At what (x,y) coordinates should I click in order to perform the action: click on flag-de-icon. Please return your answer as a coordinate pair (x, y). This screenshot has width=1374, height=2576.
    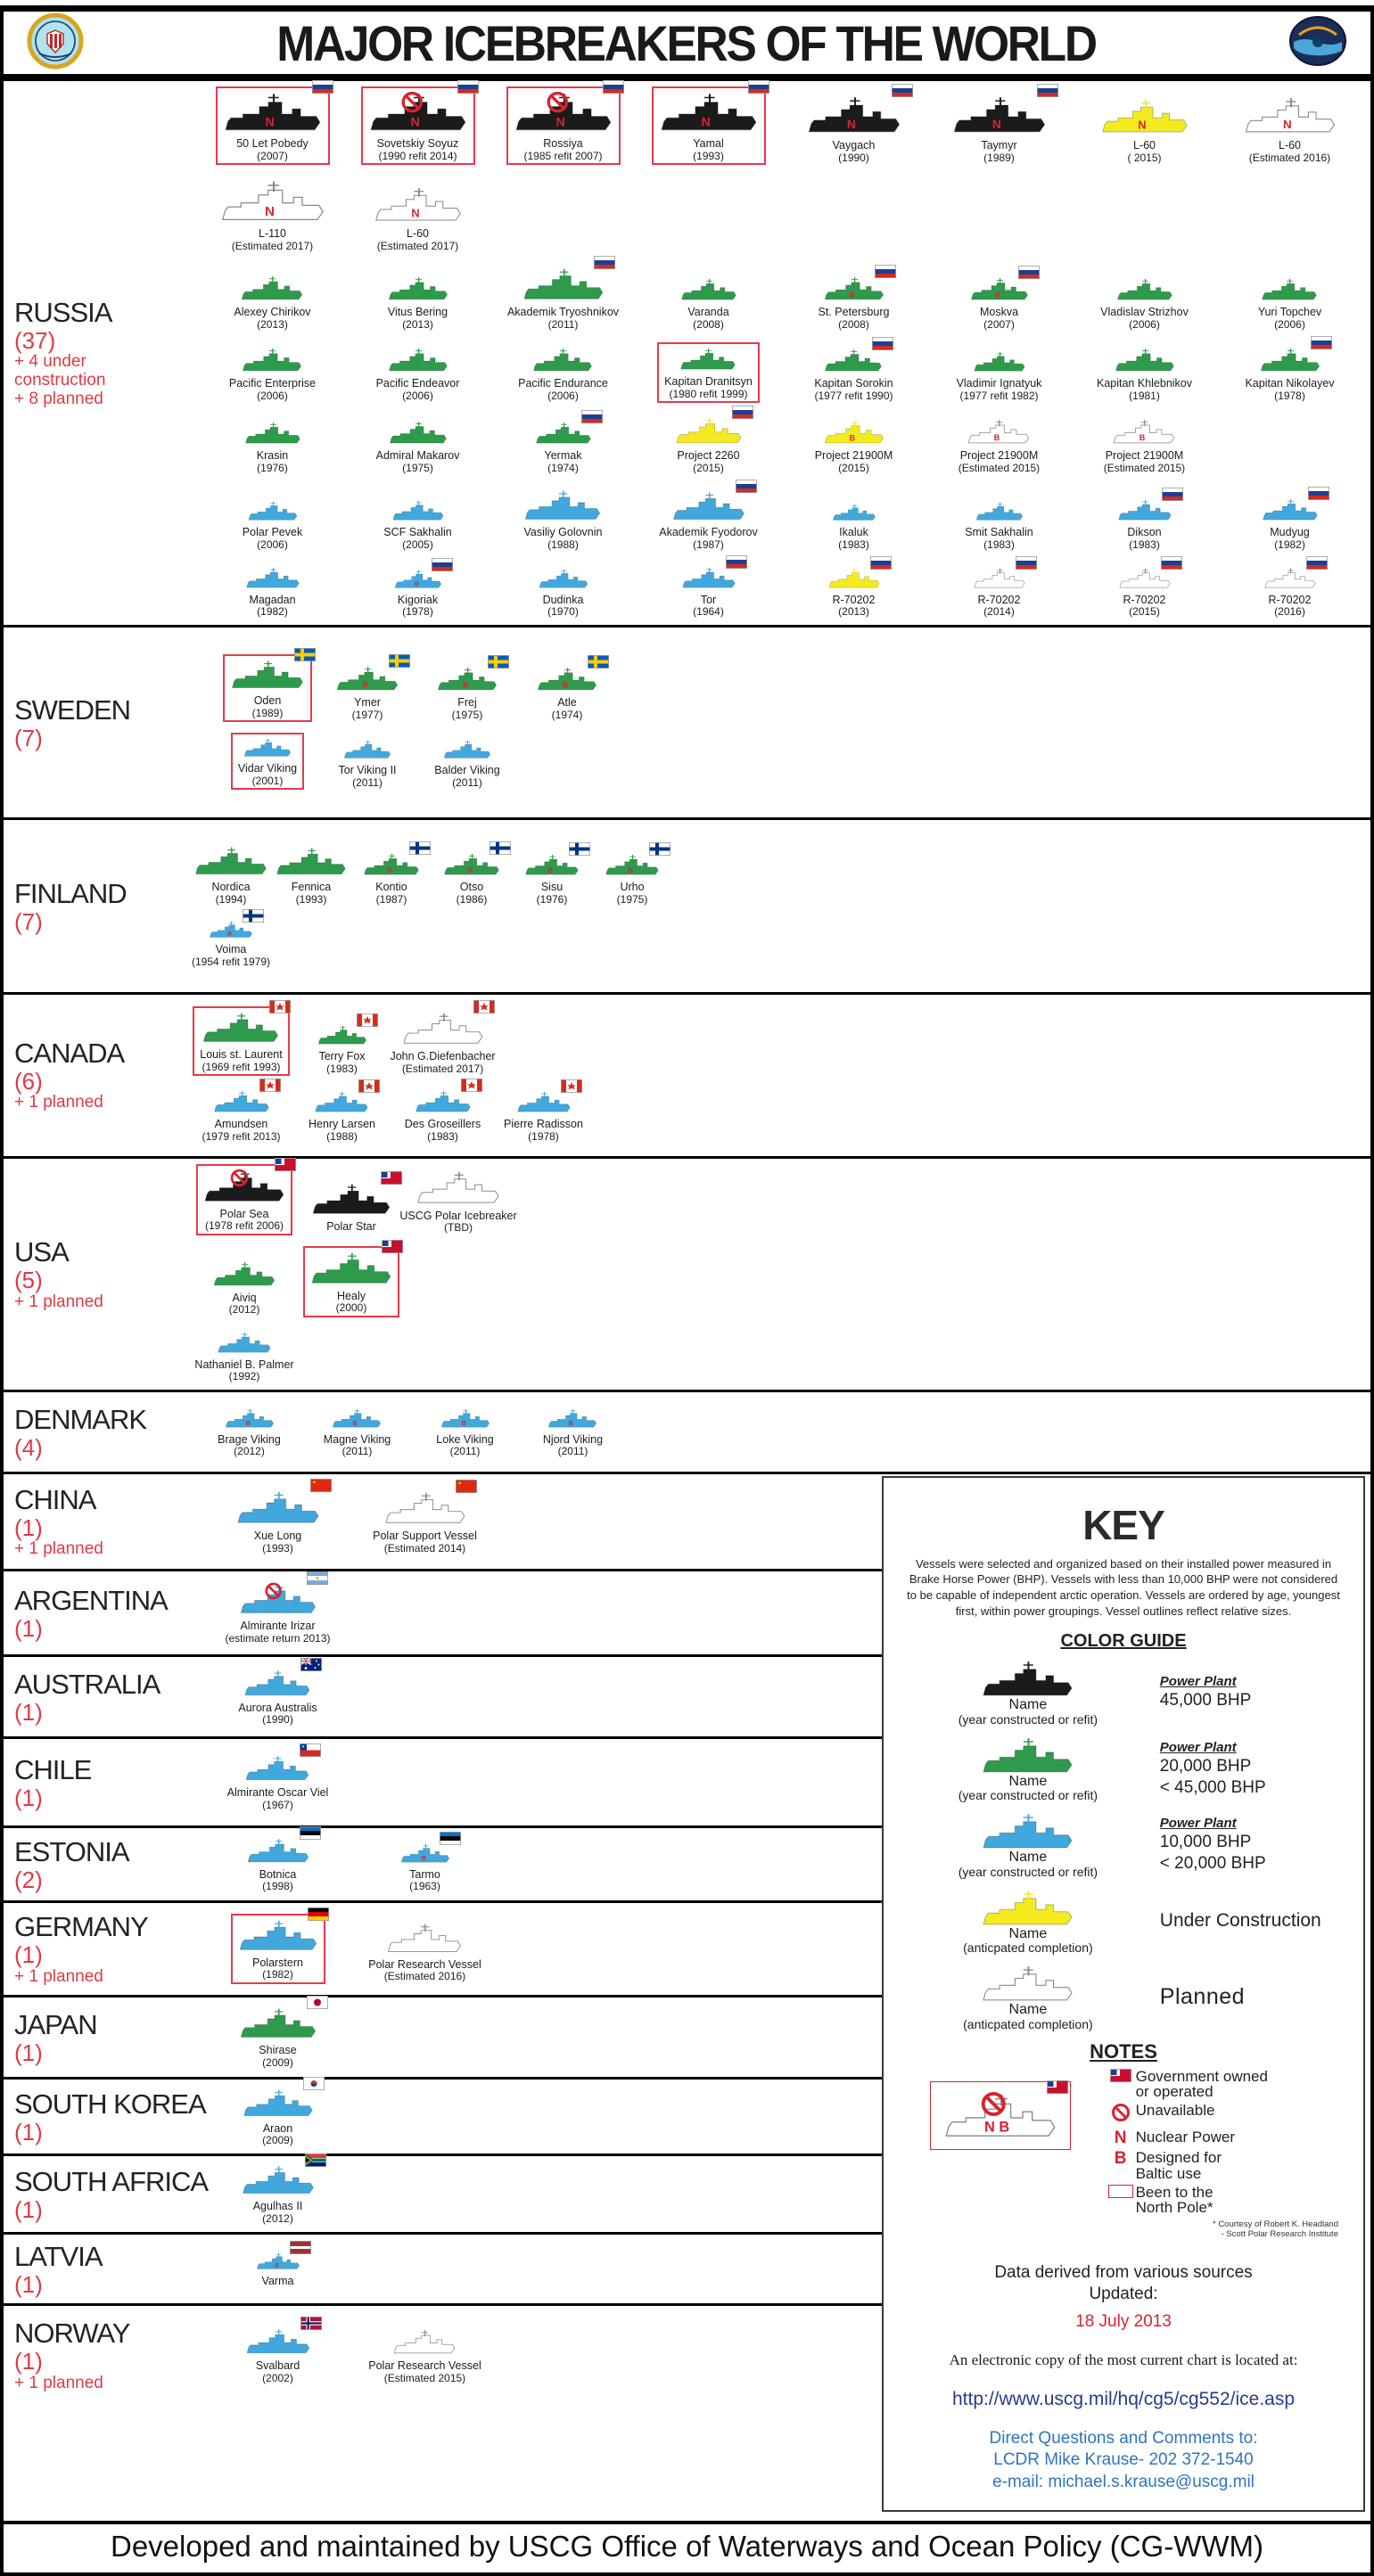
    Looking at the image, I should click on (318, 1914).